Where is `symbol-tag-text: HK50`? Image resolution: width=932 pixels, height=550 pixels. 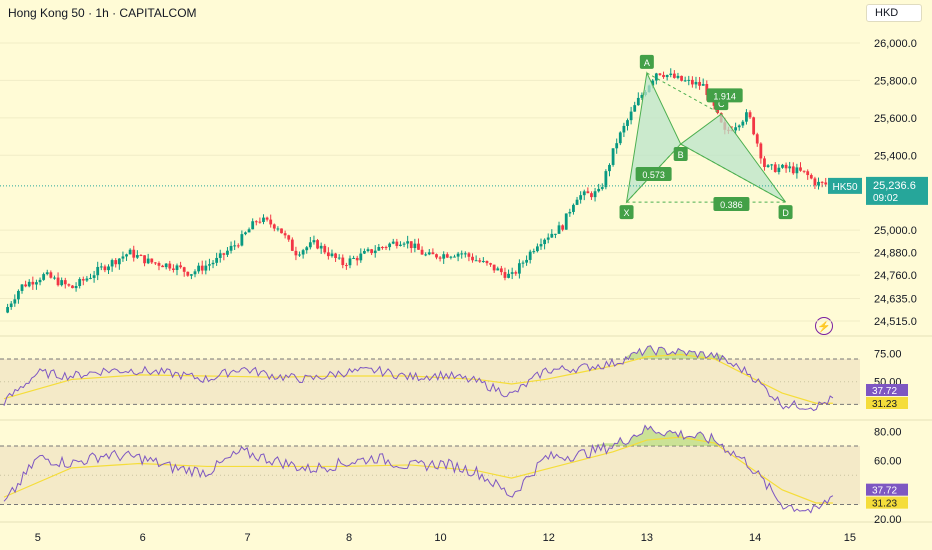 symbol-tag-text: HK50 is located at coordinates (844, 187).